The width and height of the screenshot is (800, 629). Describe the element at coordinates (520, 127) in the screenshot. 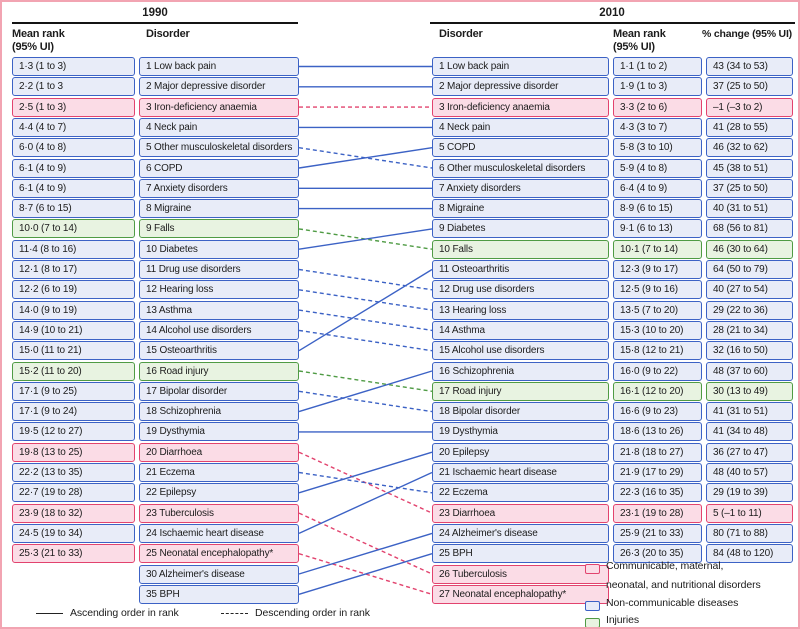

I see `disorder-2010-box: 4 Neck pain` at that location.